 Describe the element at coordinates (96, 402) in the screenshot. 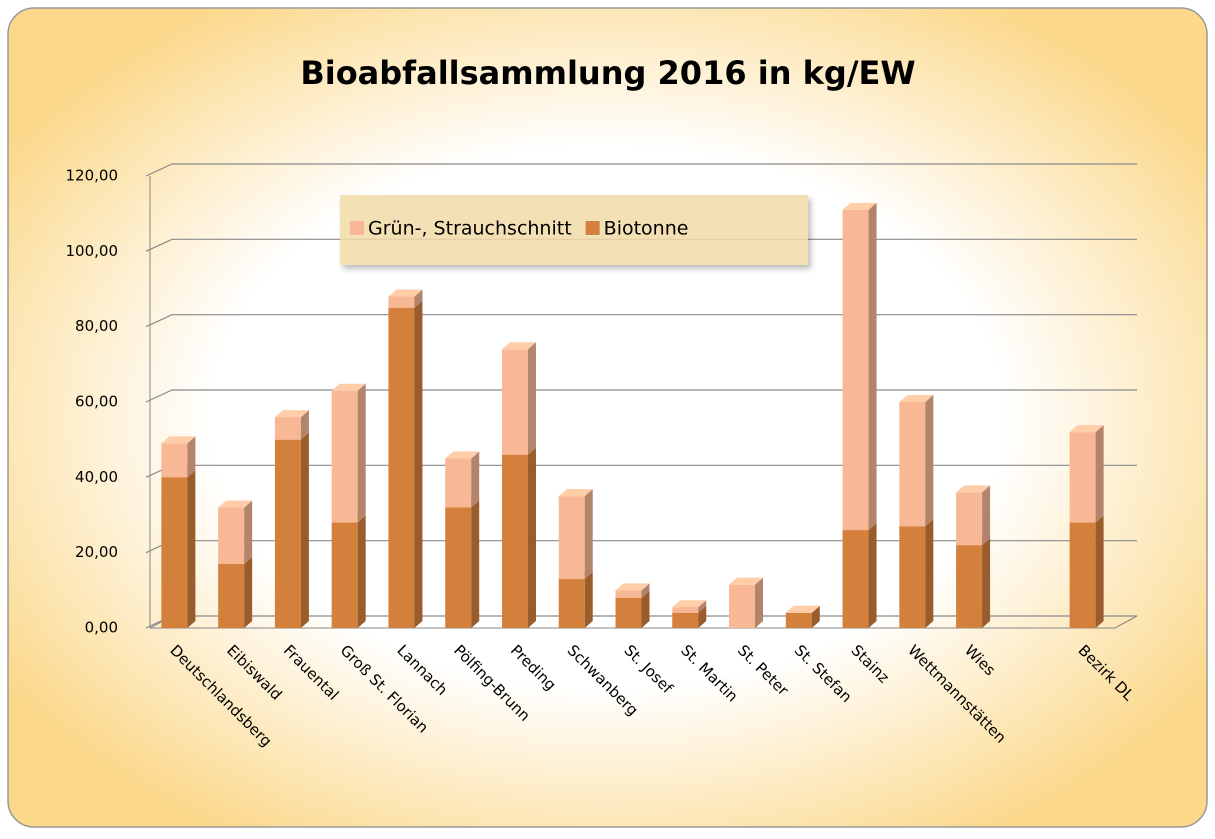

I see `y-tick-label: 60,00` at that location.